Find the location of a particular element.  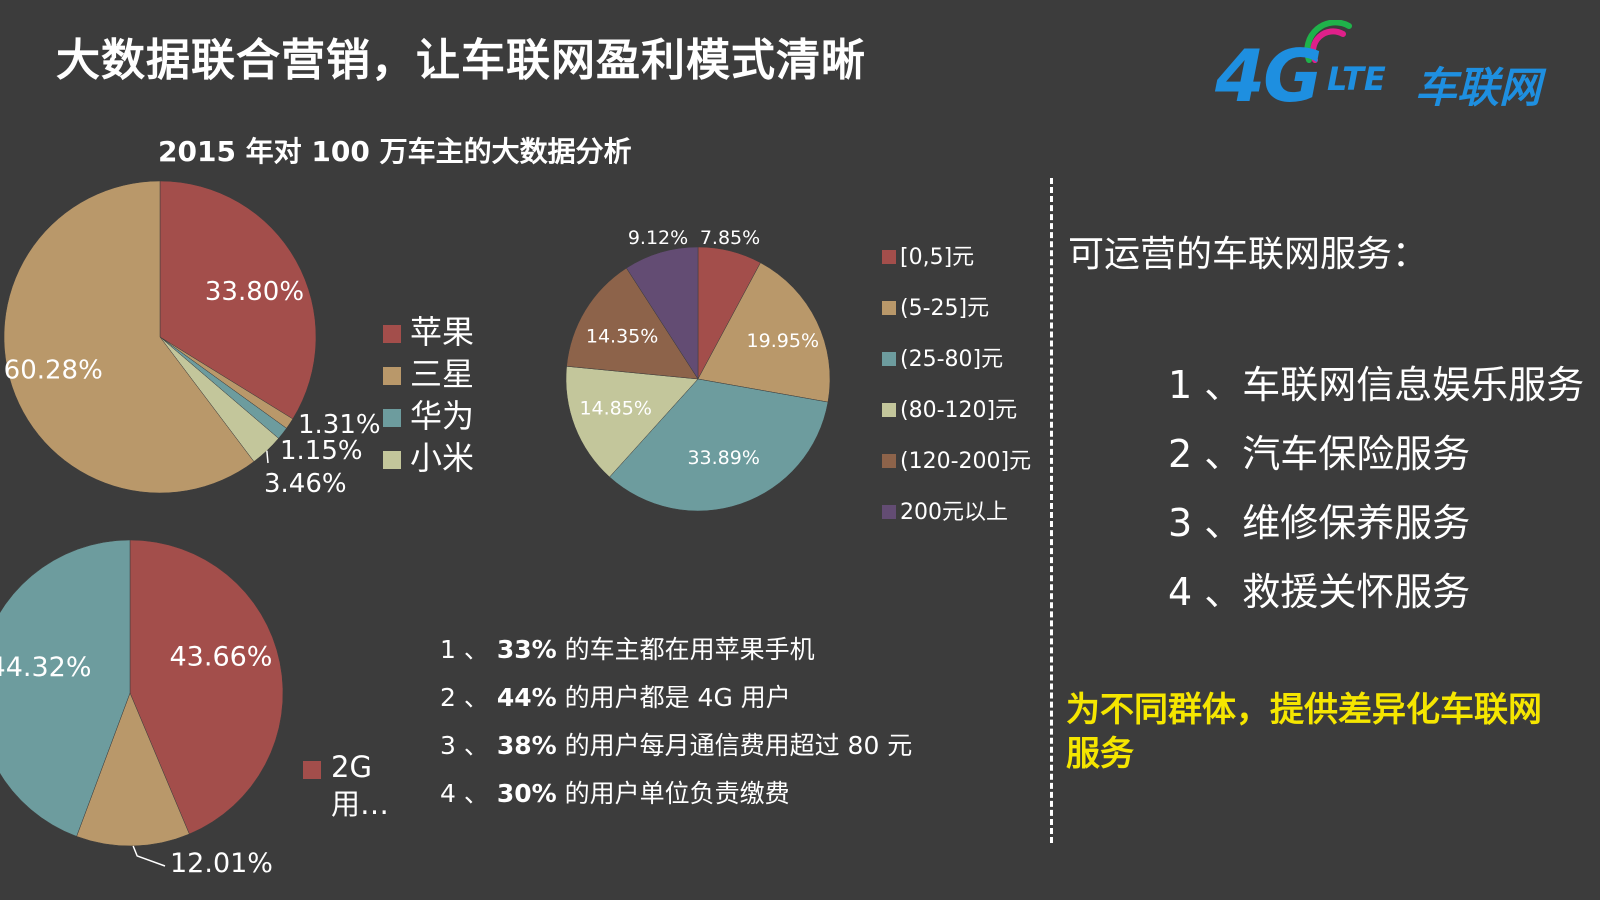

legend-label: 小米 is located at coordinates (442, 458).